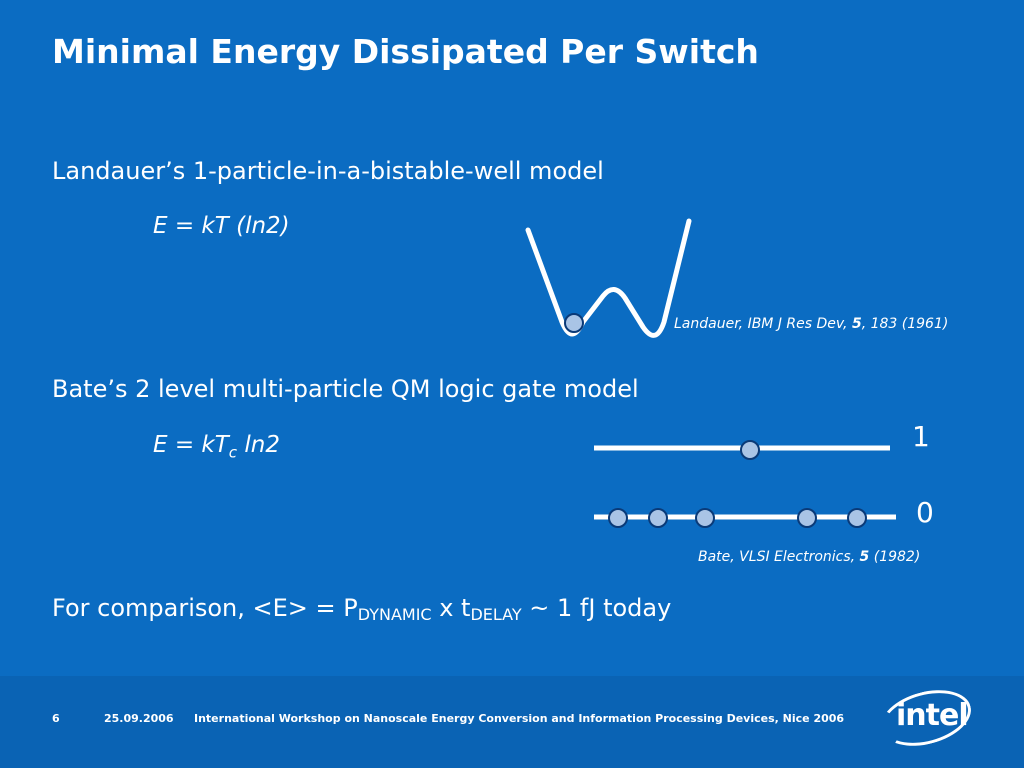 This screenshot has height=768, width=1024. What do you see at coordinates (405, 51) in the screenshot?
I see `slide-title: Minimal Energy Dissipated Per Switch` at bounding box center [405, 51].